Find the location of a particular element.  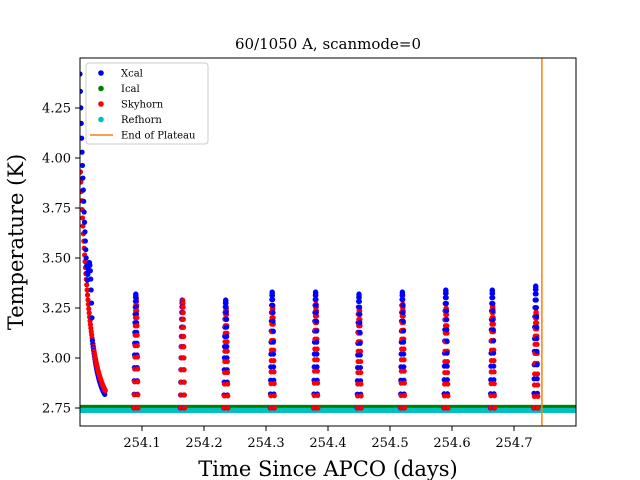

legend: Xcal Ical Skyhorn Refhorn End of Plateau is located at coordinates (147, 103).